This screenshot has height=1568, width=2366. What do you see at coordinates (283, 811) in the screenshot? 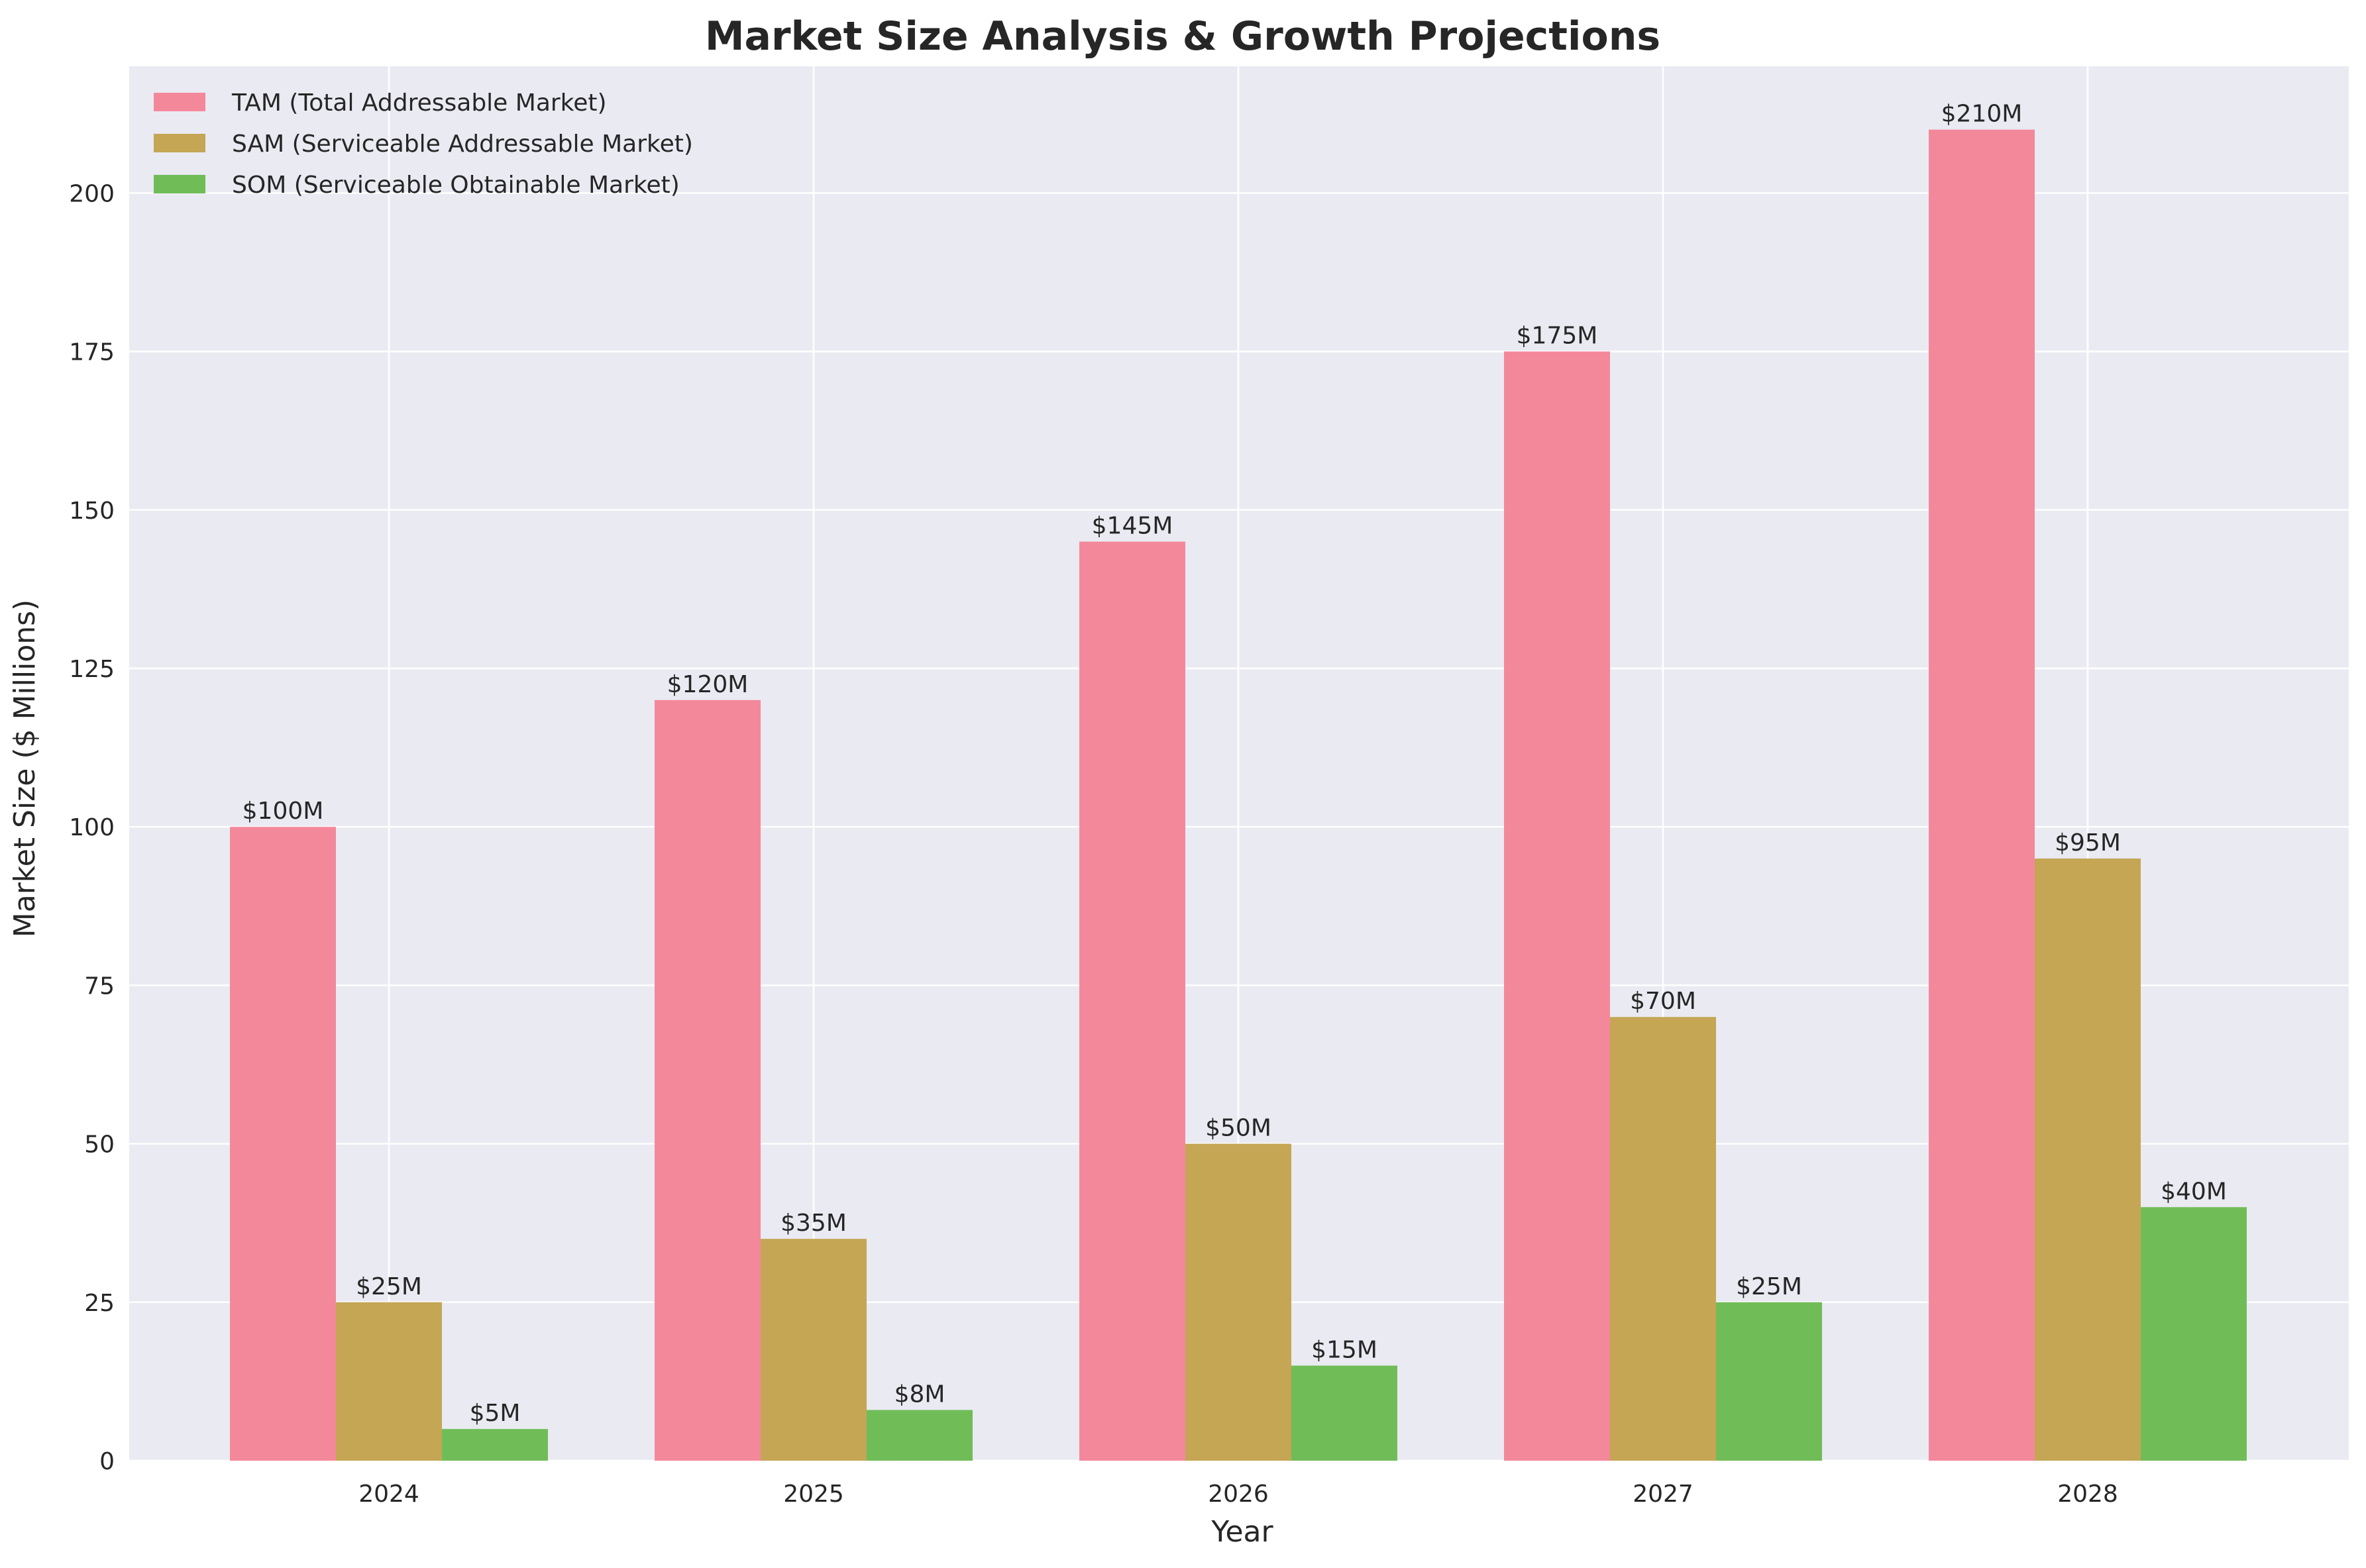
I see `data-label: $100M` at bounding box center [283, 811].